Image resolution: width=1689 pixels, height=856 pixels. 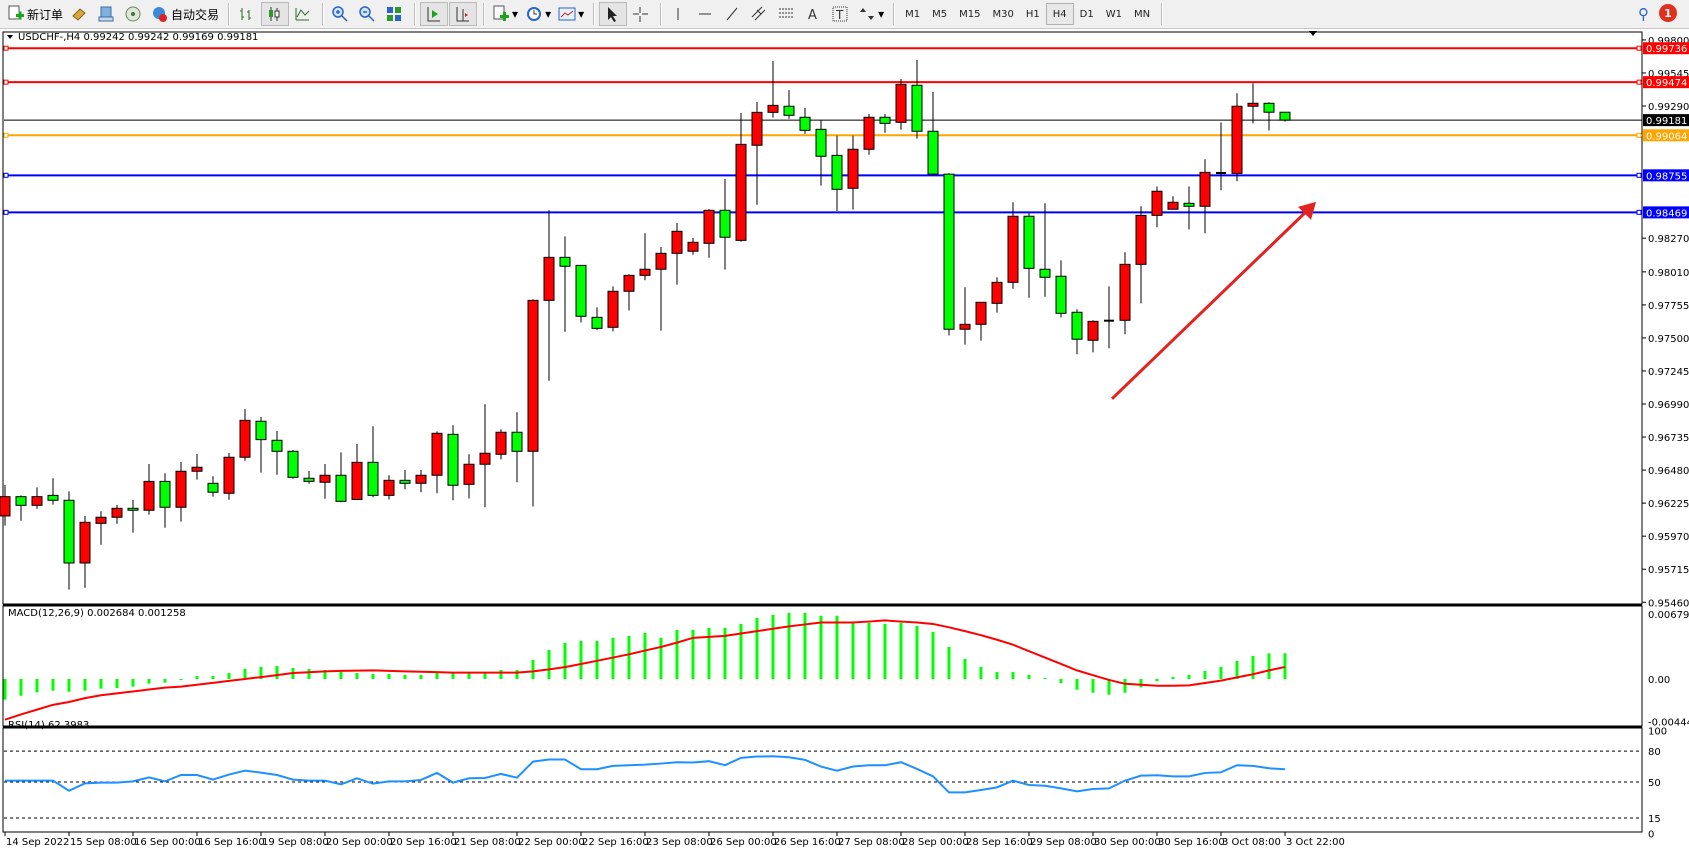 I want to click on vertical-line-button, so click(x=679, y=14).